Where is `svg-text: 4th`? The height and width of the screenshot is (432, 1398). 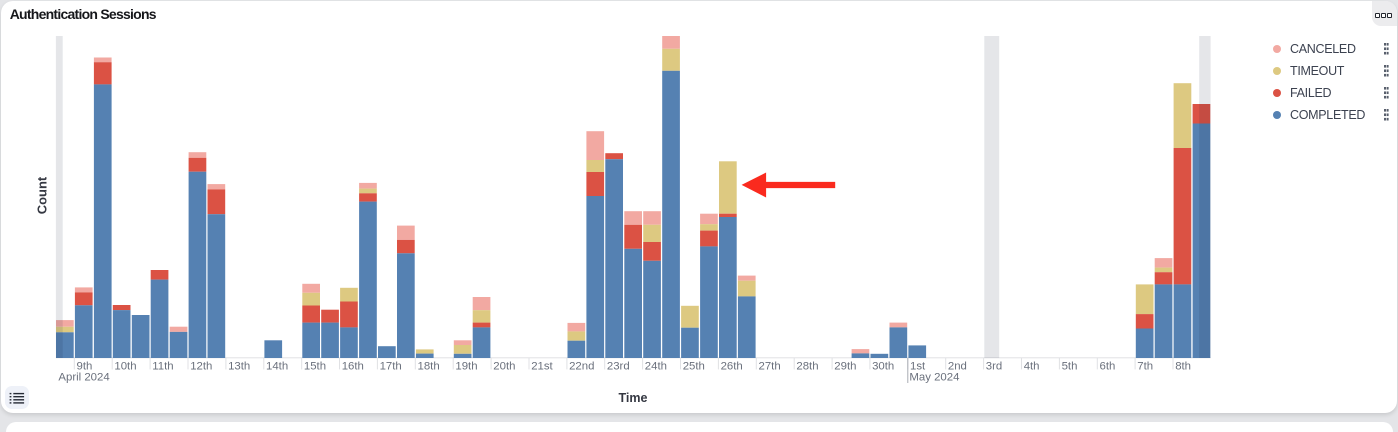 svg-text: 4th is located at coordinates (1032, 367).